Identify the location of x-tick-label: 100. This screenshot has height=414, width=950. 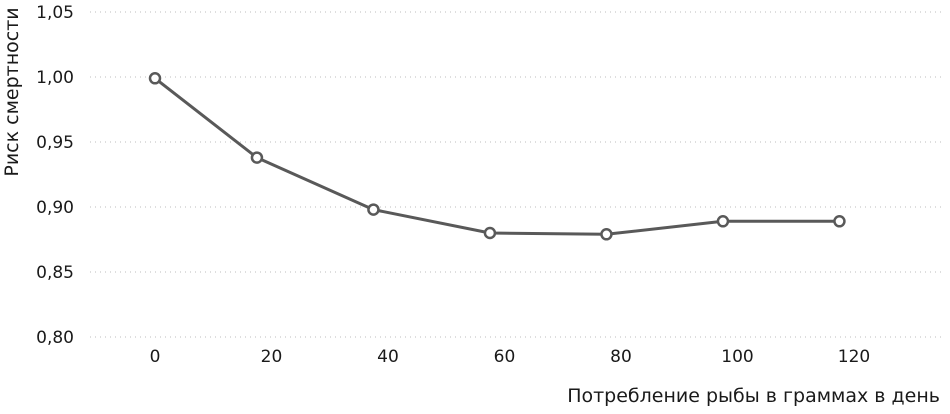
(737, 357).